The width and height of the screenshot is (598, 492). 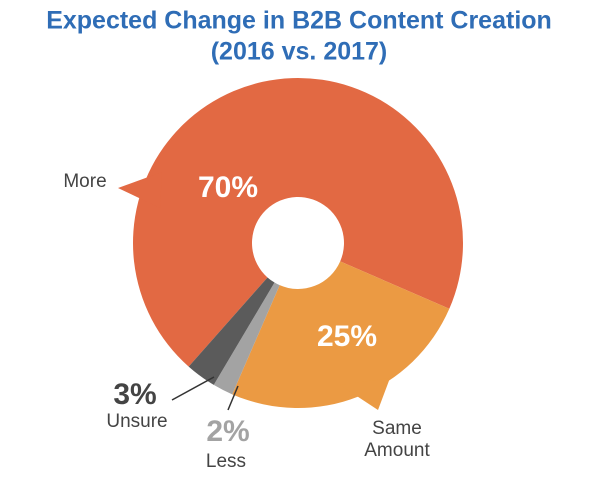 What do you see at coordinates (227, 431) in the screenshot?
I see `value-label: 2%` at bounding box center [227, 431].